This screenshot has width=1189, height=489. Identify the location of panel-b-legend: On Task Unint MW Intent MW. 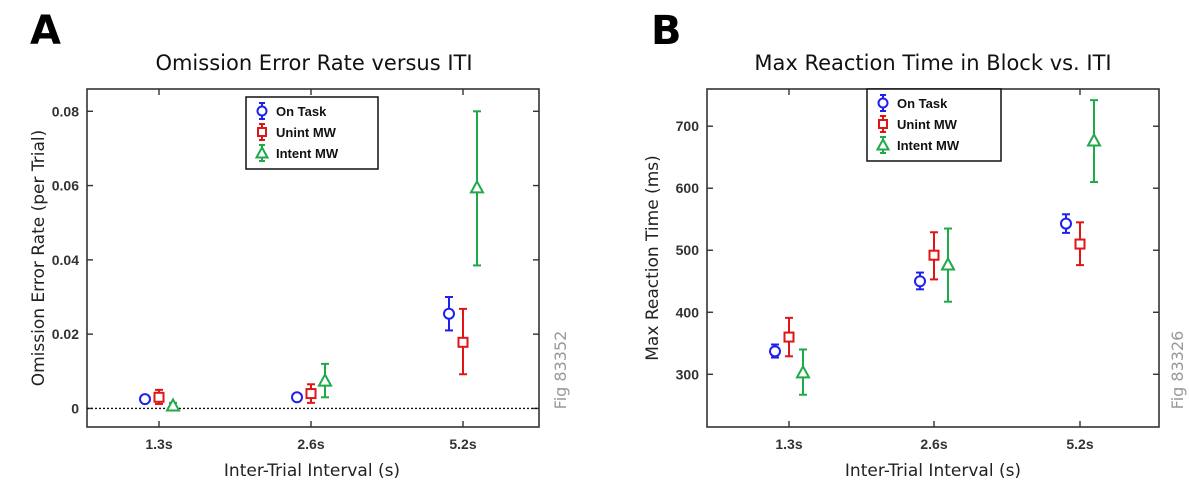
(934, 125).